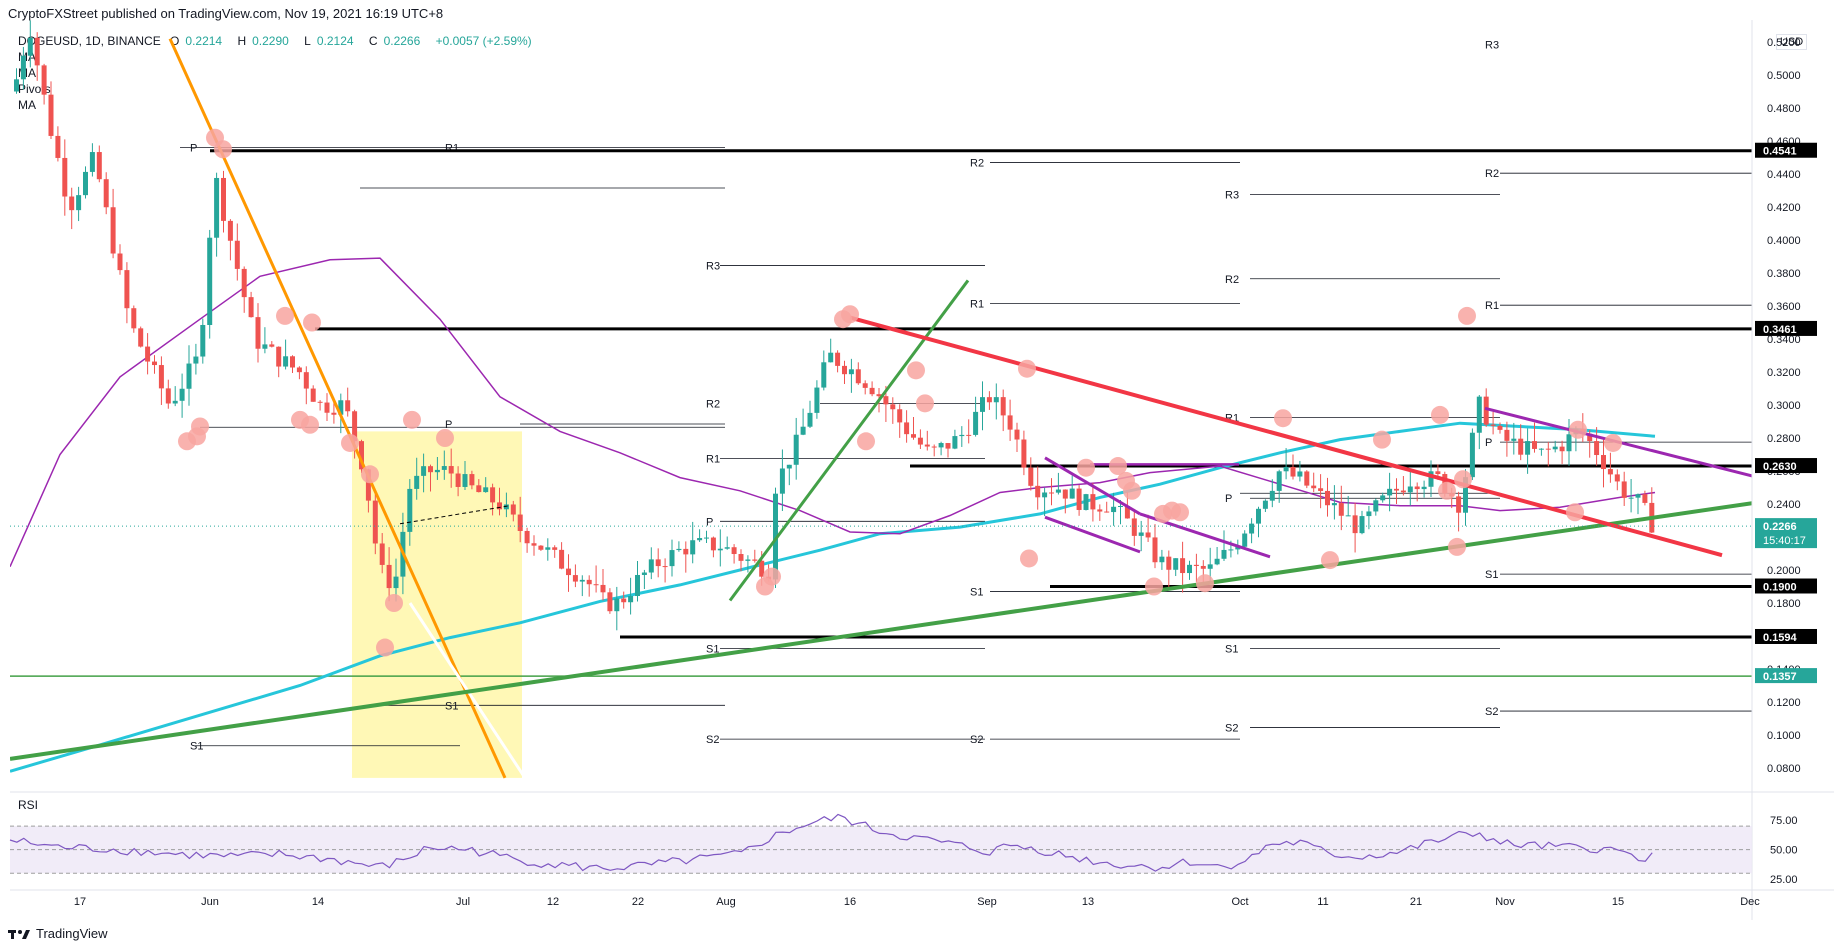  What do you see at coordinates (1322, 902) in the screenshot?
I see `x-tick-label: 11` at bounding box center [1322, 902].